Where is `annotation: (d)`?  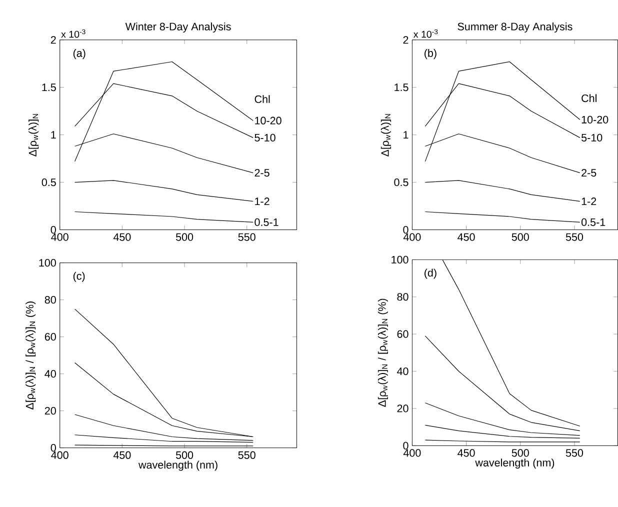 annotation: (d) is located at coordinates (430, 273).